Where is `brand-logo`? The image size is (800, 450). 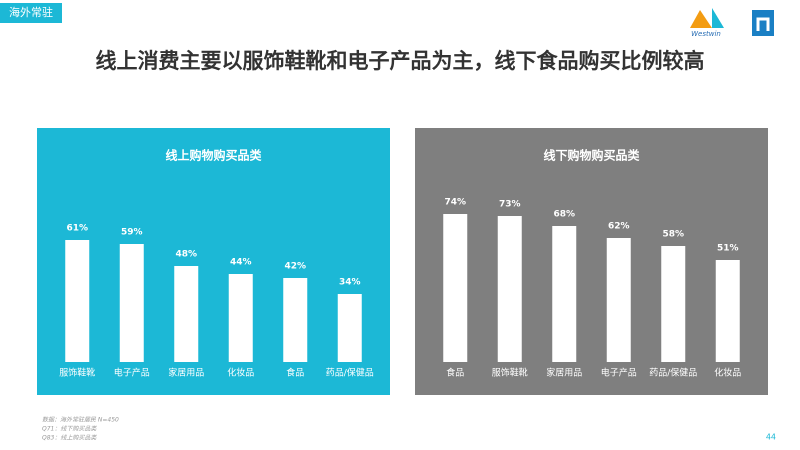 brand-logo is located at coordinates (763, 23).